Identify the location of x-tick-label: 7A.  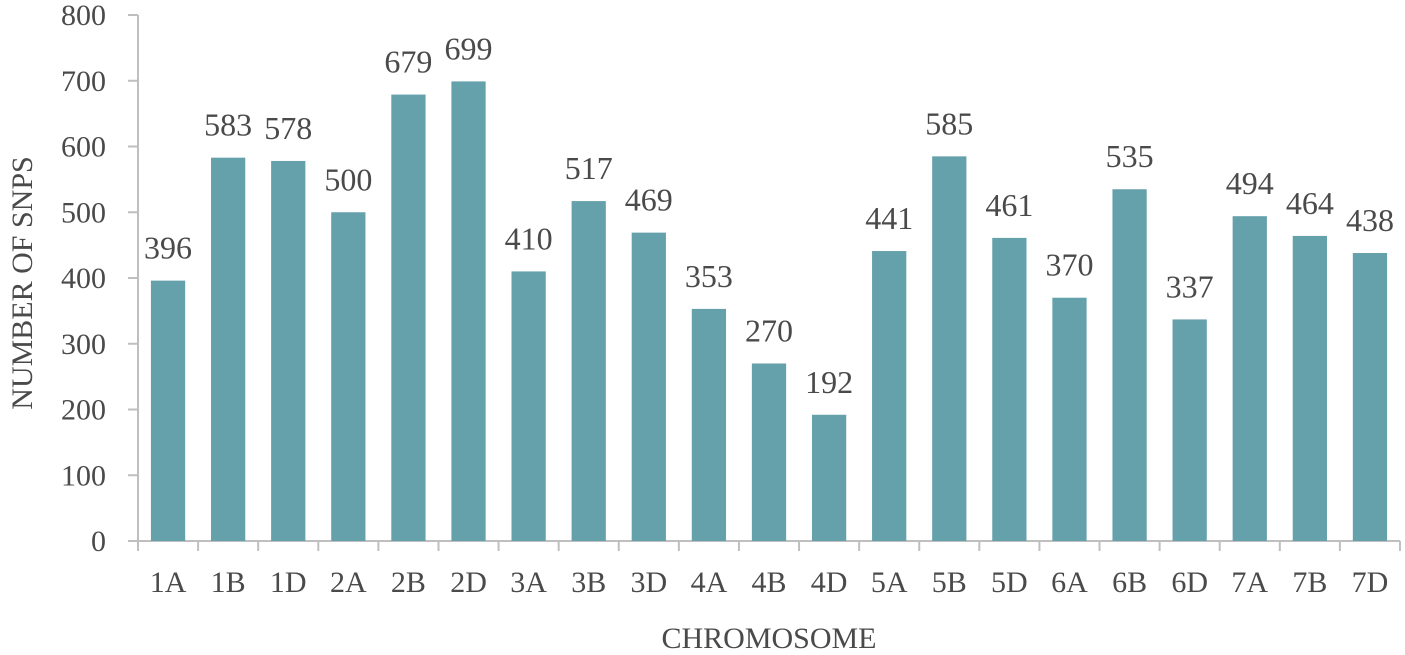
(1249, 582).